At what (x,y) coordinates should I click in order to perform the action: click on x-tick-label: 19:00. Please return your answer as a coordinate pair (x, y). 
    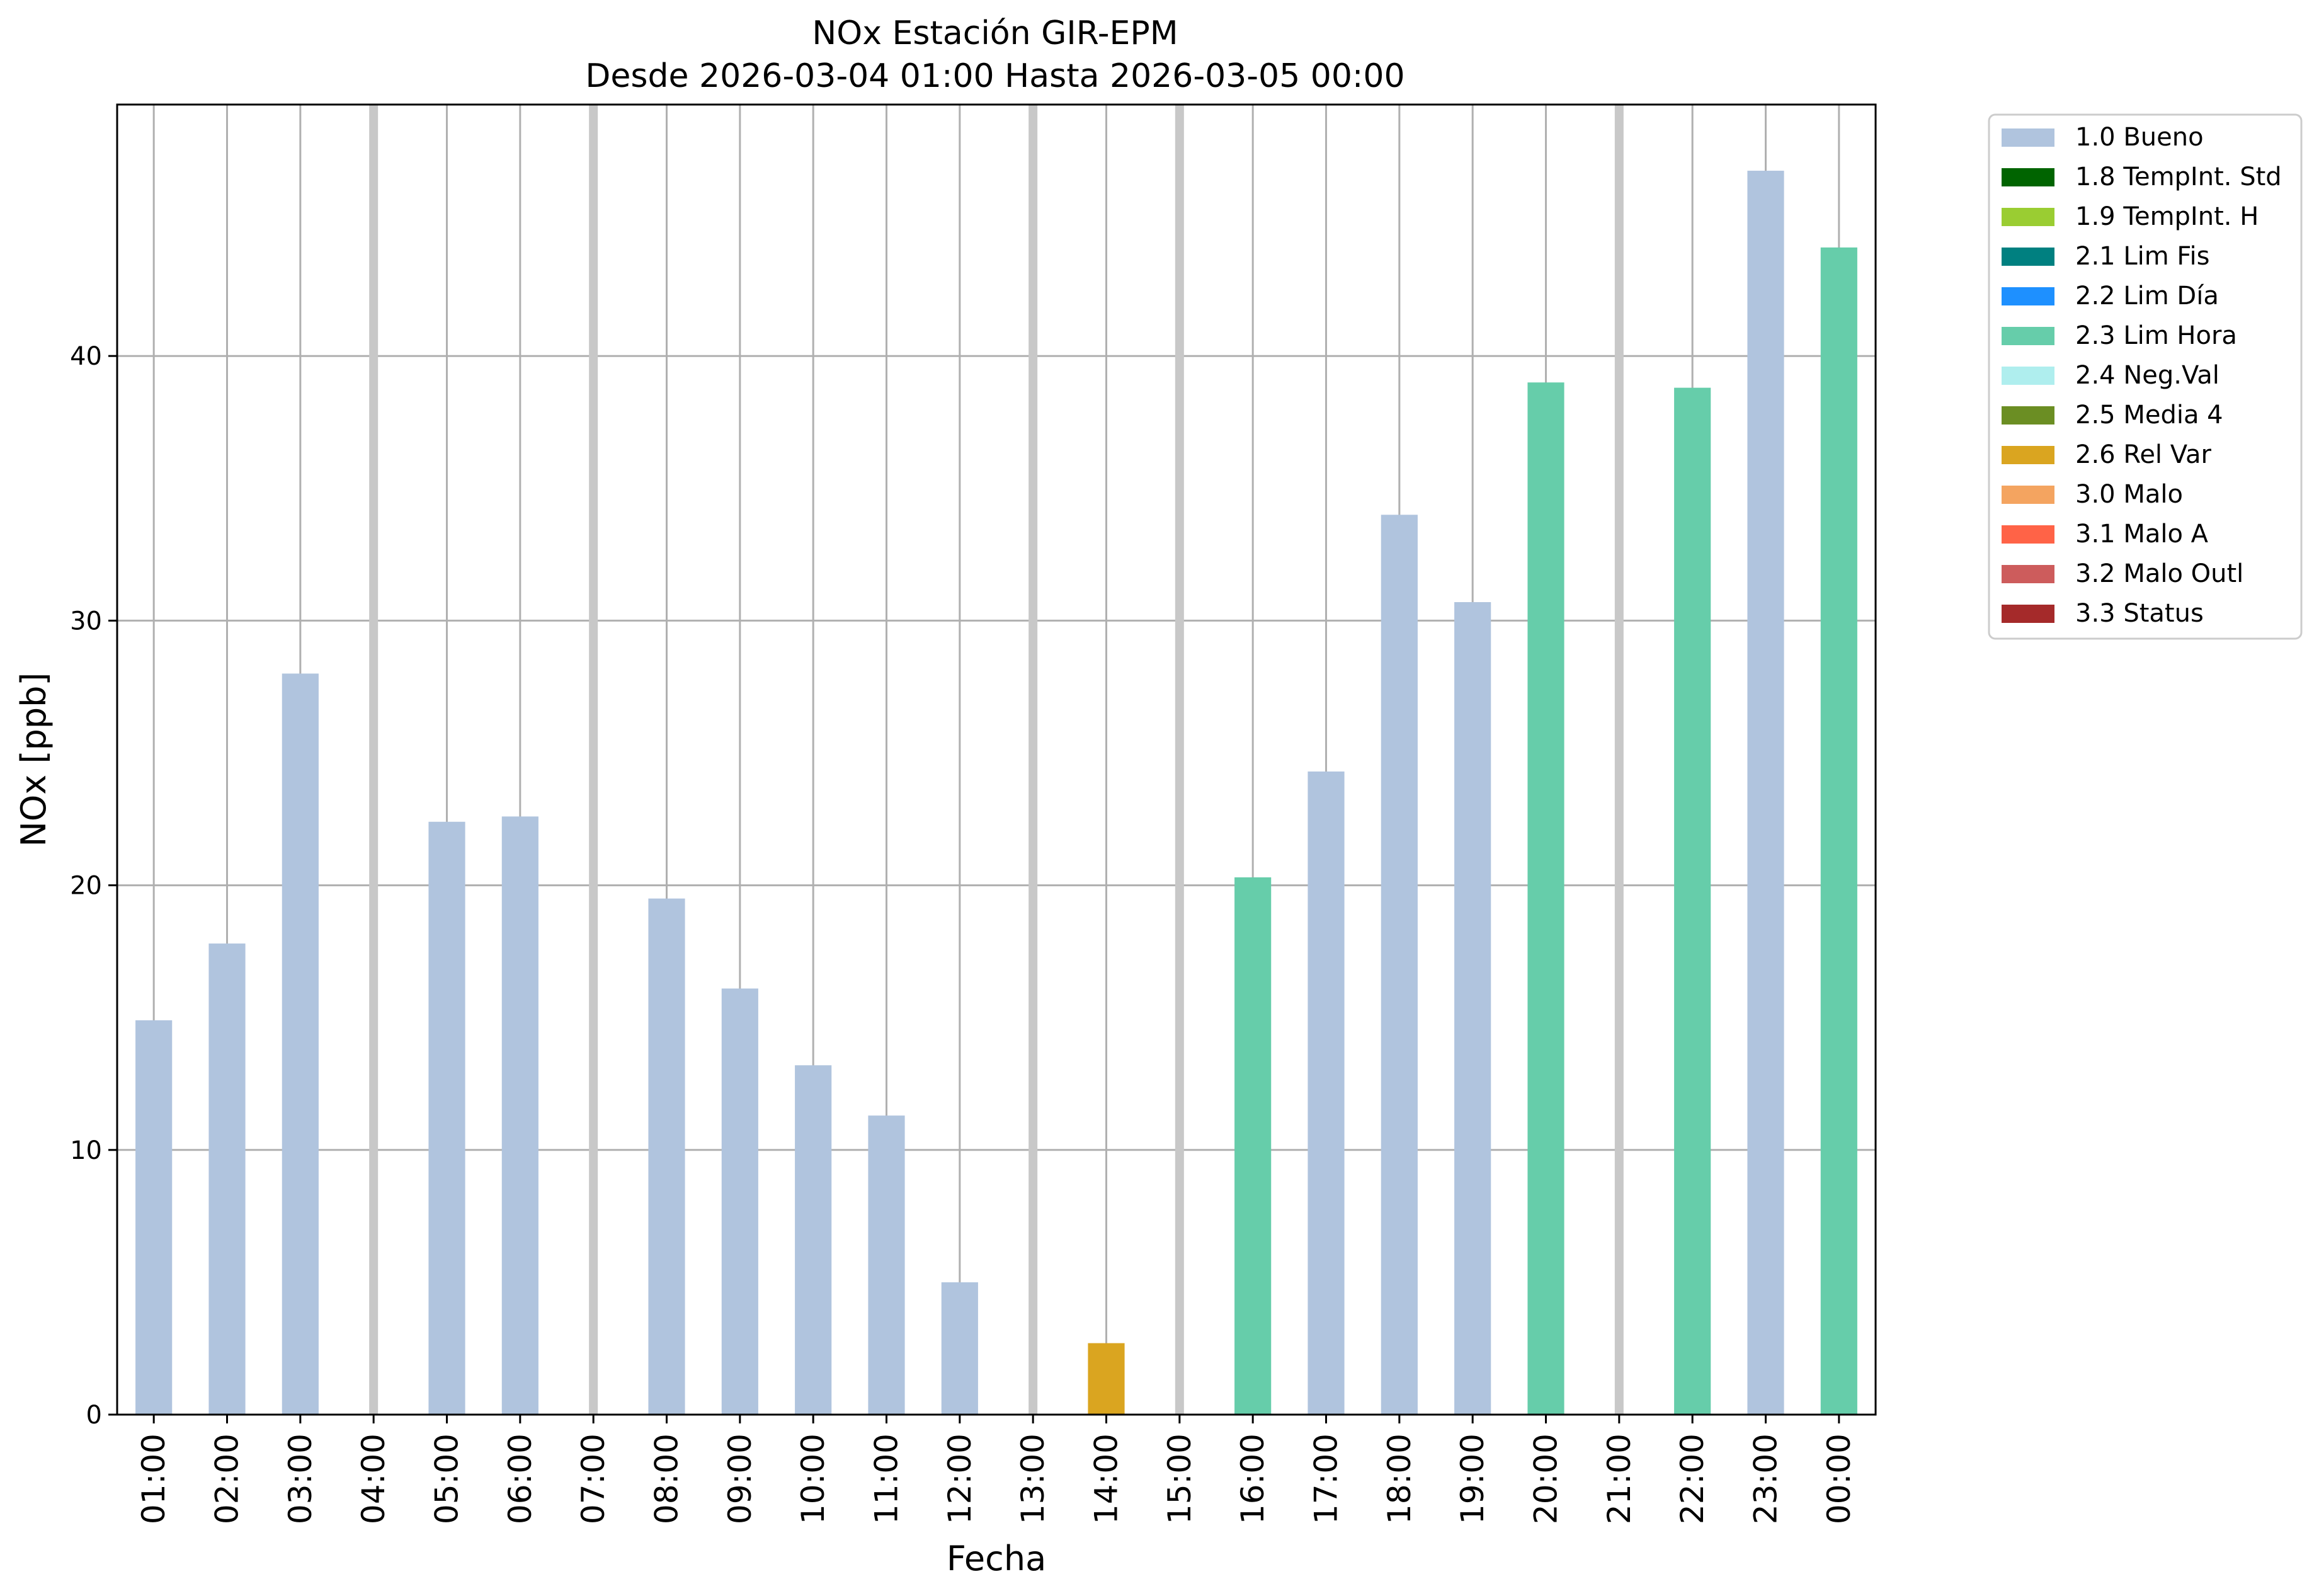
    Looking at the image, I should click on (1472, 1479).